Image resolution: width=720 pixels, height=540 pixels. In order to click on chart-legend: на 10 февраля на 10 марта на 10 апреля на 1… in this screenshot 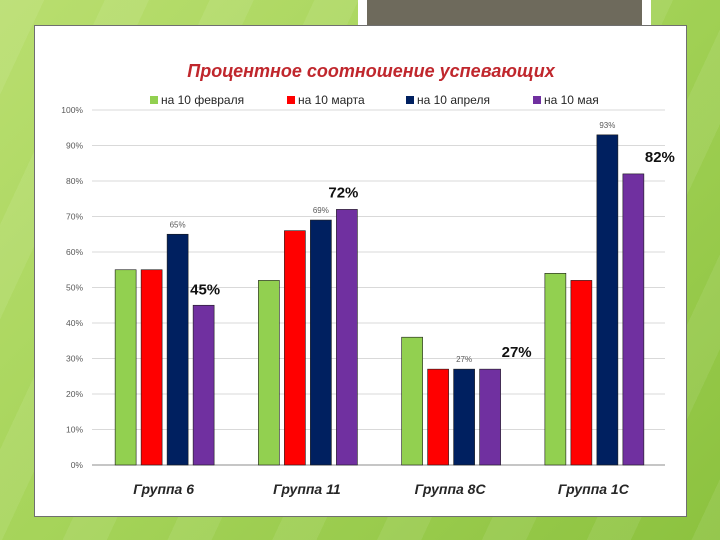, I will do `click(374, 100)`.